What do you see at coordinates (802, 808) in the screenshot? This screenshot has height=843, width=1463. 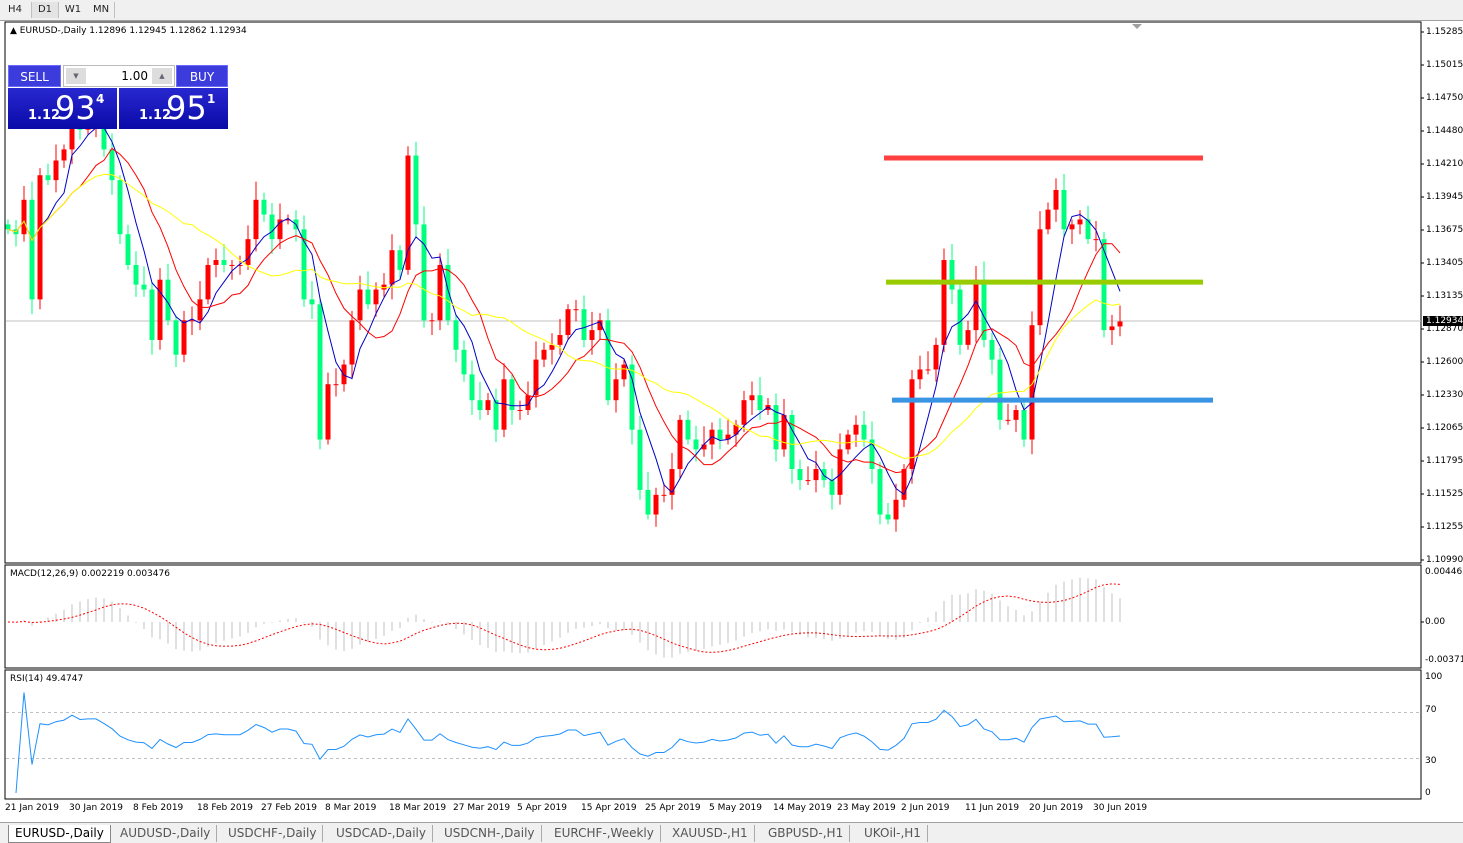 I see `time-axis-label: 14 May 2019` at bounding box center [802, 808].